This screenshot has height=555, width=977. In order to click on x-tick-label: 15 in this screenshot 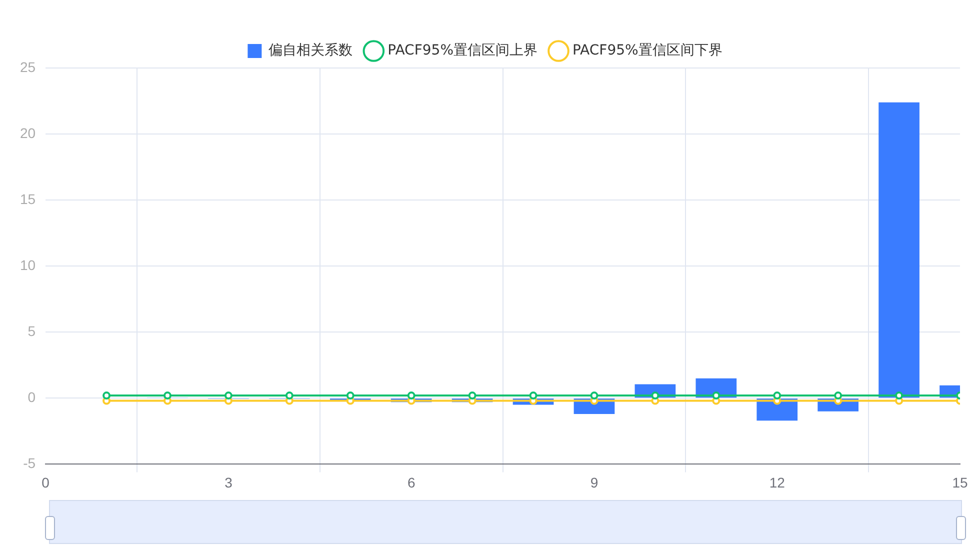, I will do `click(960, 482)`.